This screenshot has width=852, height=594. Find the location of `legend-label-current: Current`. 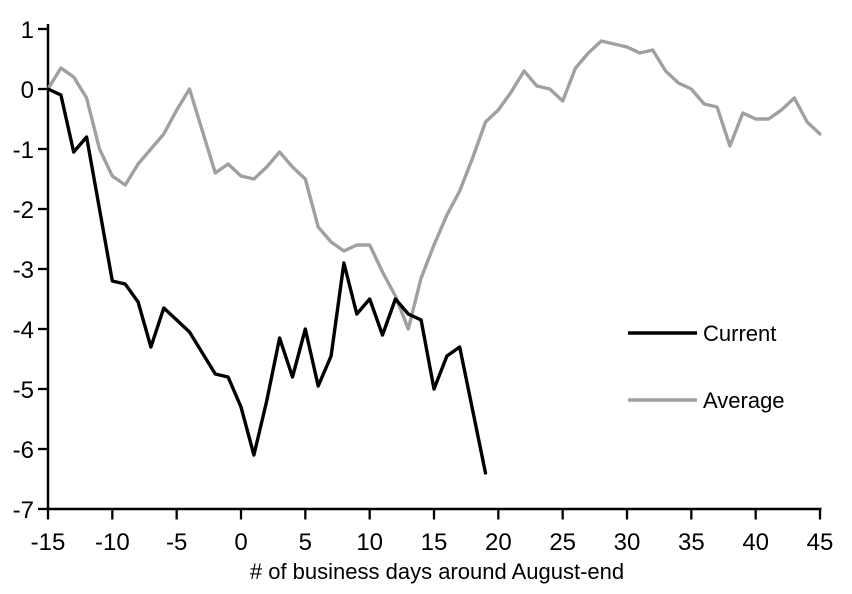

legend-label-current: Current is located at coordinates (739, 333).